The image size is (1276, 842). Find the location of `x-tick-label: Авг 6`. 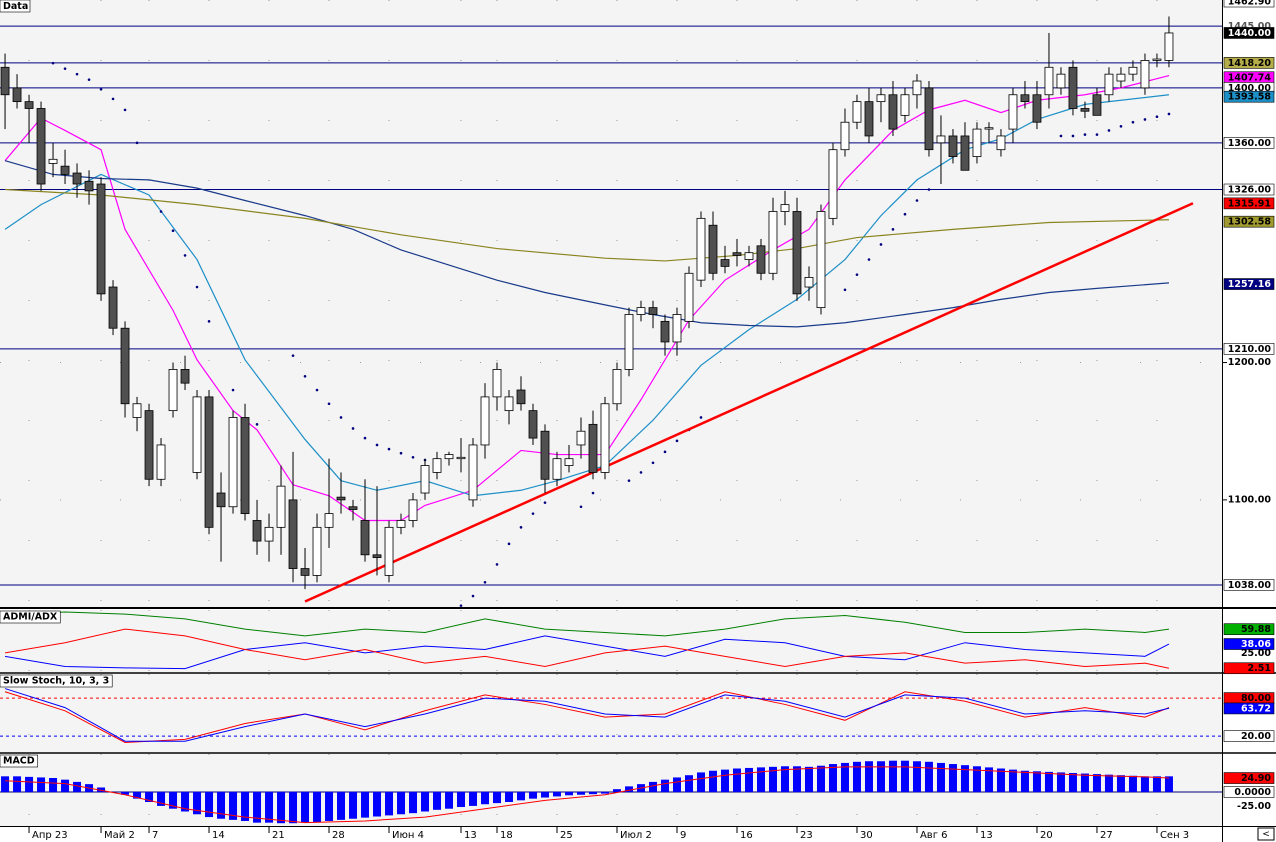

x-tick-label: Авг 6 is located at coordinates (934, 835).